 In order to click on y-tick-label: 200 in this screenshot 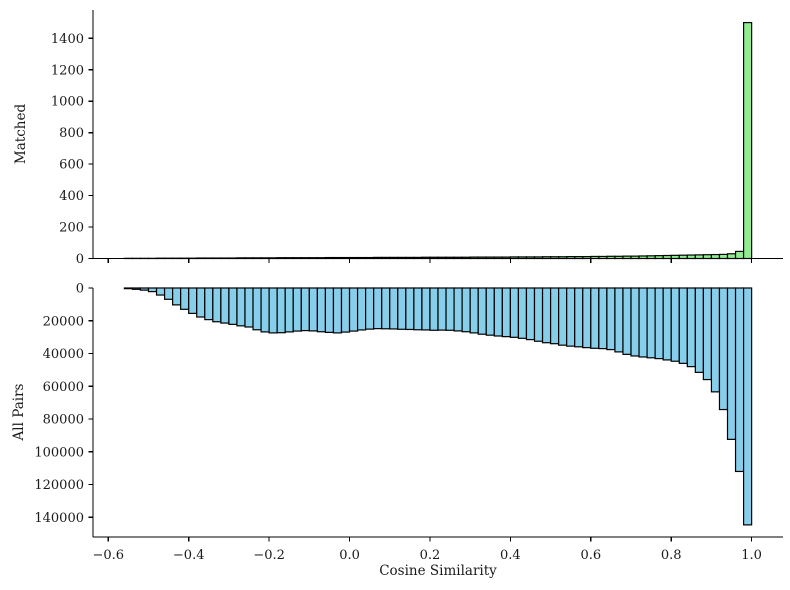, I will do `click(71, 228)`.